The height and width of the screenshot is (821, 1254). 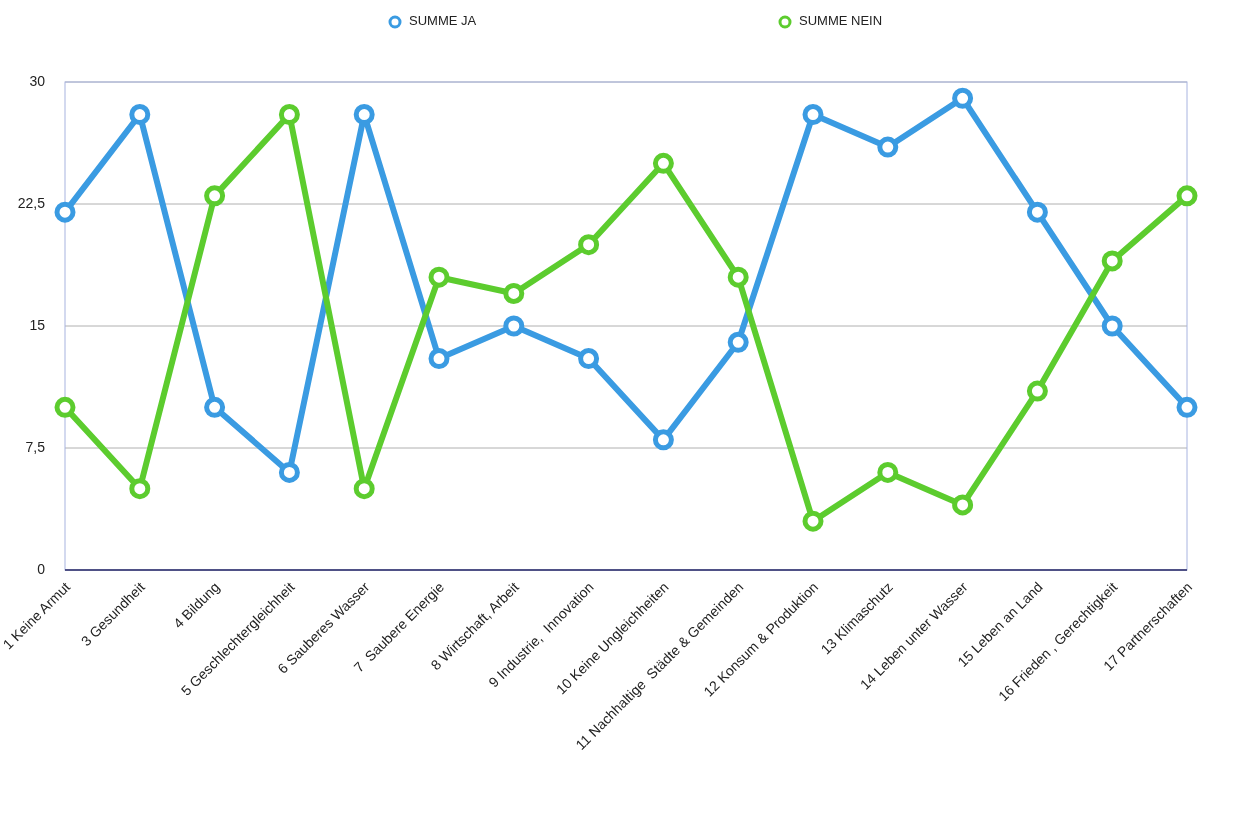 What do you see at coordinates (35, 446) in the screenshot?
I see `y-tick-label: 7,5` at bounding box center [35, 446].